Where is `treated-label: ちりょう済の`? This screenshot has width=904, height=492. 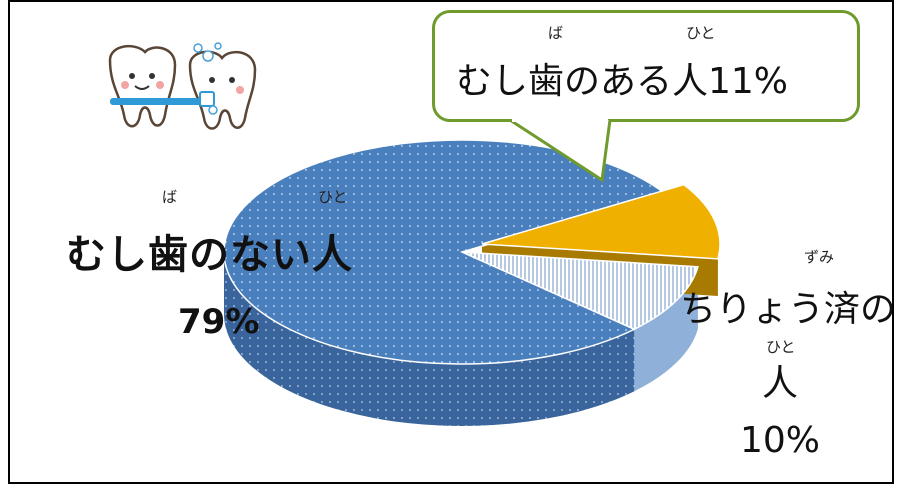 treated-label: ちりょう済の is located at coordinates (788, 309).